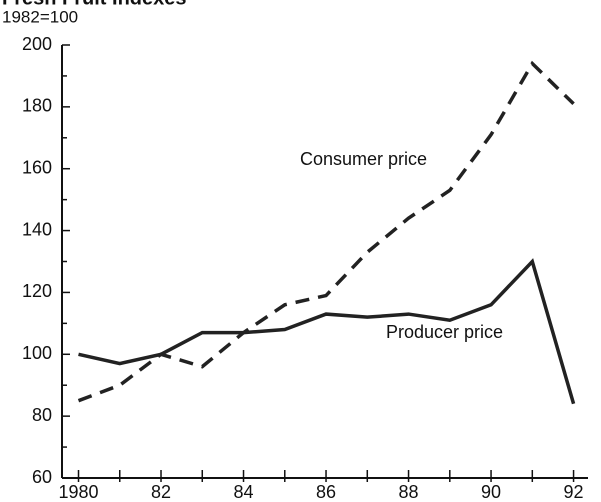  What do you see at coordinates (78, 492) in the screenshot?
I see `x-tick-label: 1980` at bounding box center [78, 492].